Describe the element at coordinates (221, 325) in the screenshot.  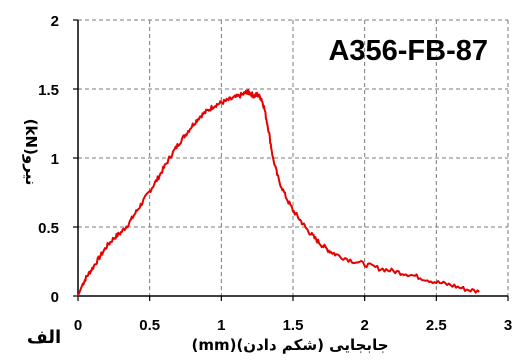
I see `x-tick-label: 1` at that location.